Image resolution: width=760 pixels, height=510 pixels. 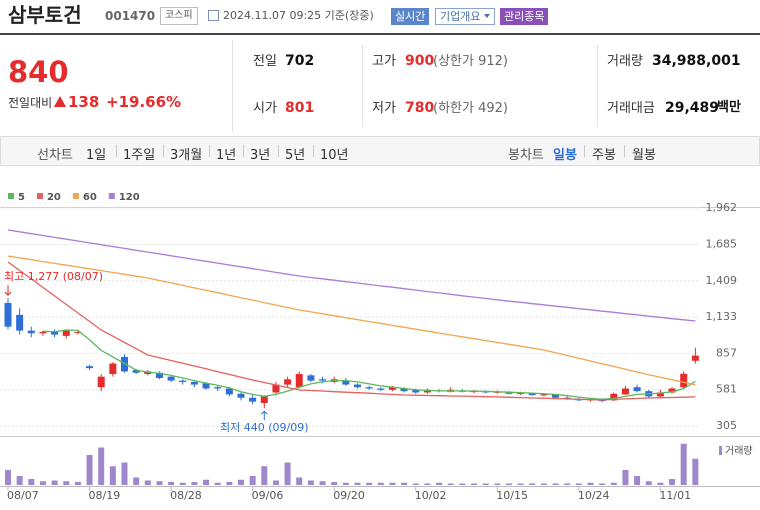 What do you see at coordinates (300, 61) in the screenshot?
I see `stat-value: 702` at bounding box center [300, 61].